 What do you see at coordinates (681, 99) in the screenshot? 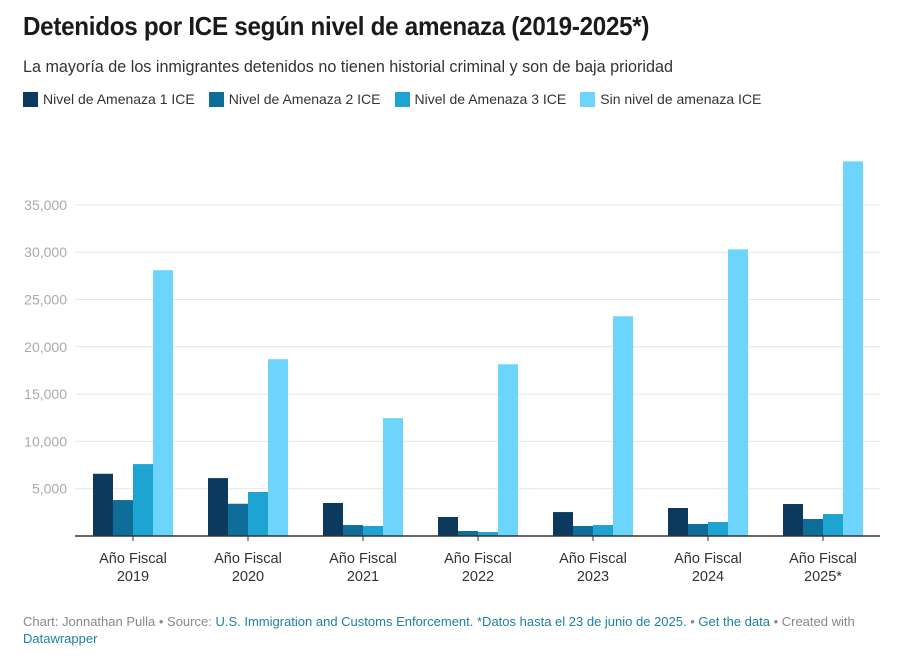
I see `legend-label: Sin nivel de amenaza ICE` at bounding box center [681, 99].